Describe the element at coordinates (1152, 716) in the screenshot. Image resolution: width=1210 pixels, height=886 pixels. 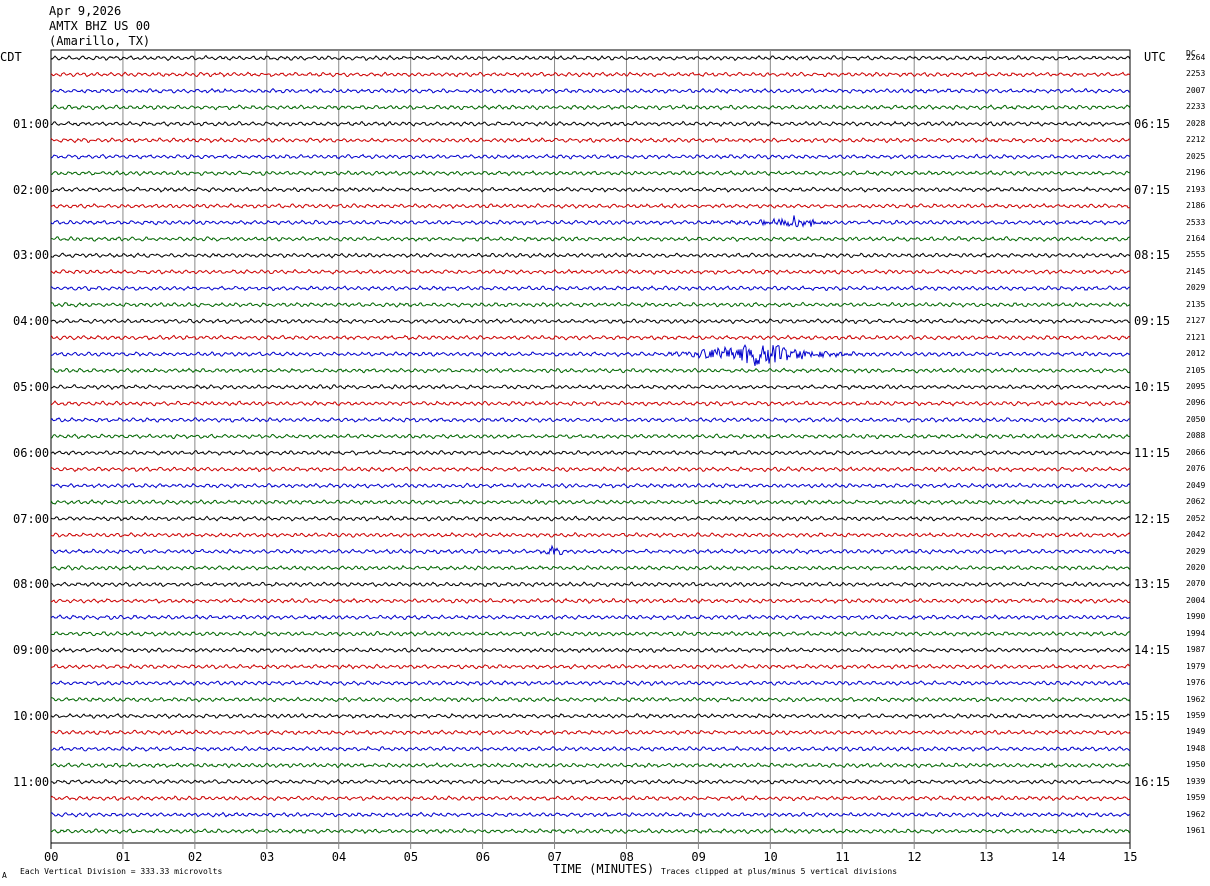
I see `right-hour-label: 15:15` at that location.